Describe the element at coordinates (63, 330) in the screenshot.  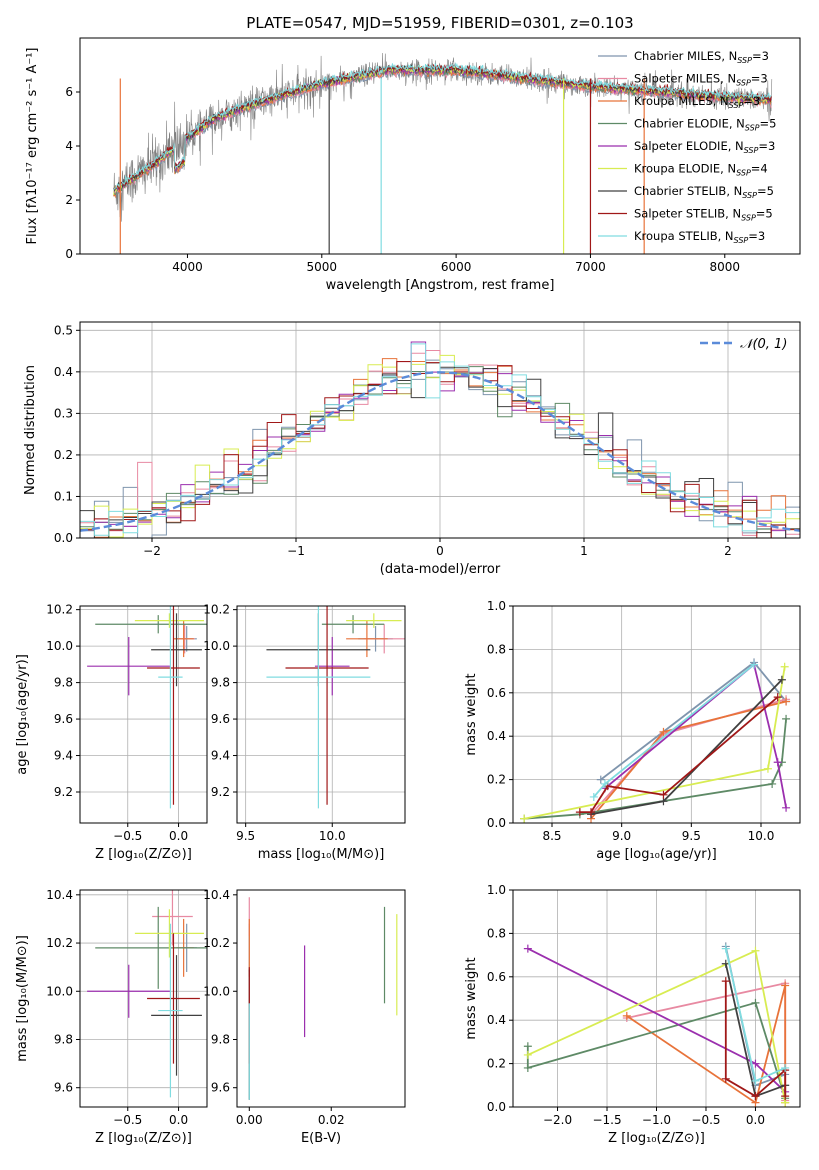
I see `y-tick-label: 0.5` at that location.